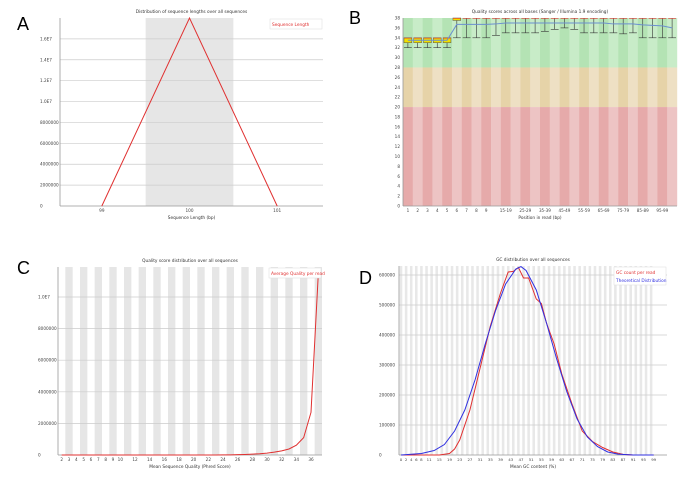  I want to click on x-tick-label: 7, so click(466, 210).